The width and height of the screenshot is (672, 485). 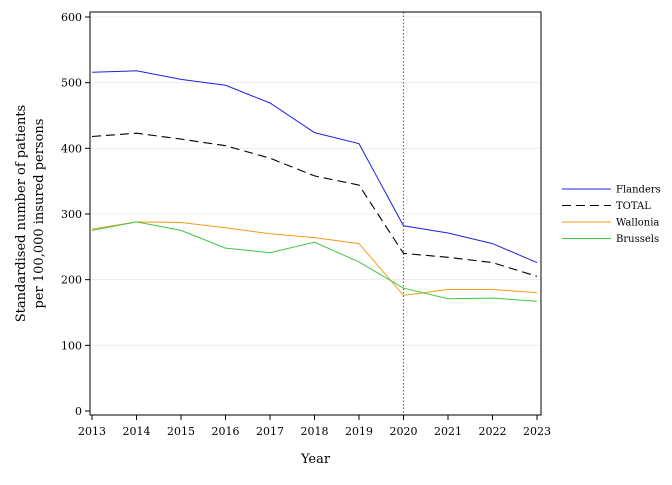 What do you see at coordinates (71, 280) in the screenshot?
I see `y-tick-label-200: 200` at bounding box center [71, 280].